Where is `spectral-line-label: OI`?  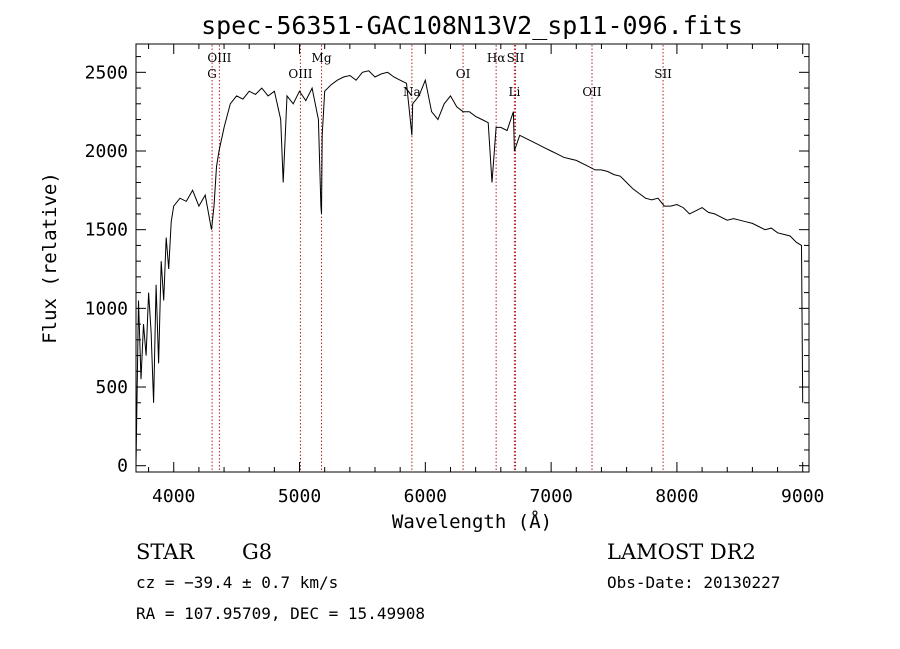 spectral-line-label: OI is located at coordinates (463, 74).